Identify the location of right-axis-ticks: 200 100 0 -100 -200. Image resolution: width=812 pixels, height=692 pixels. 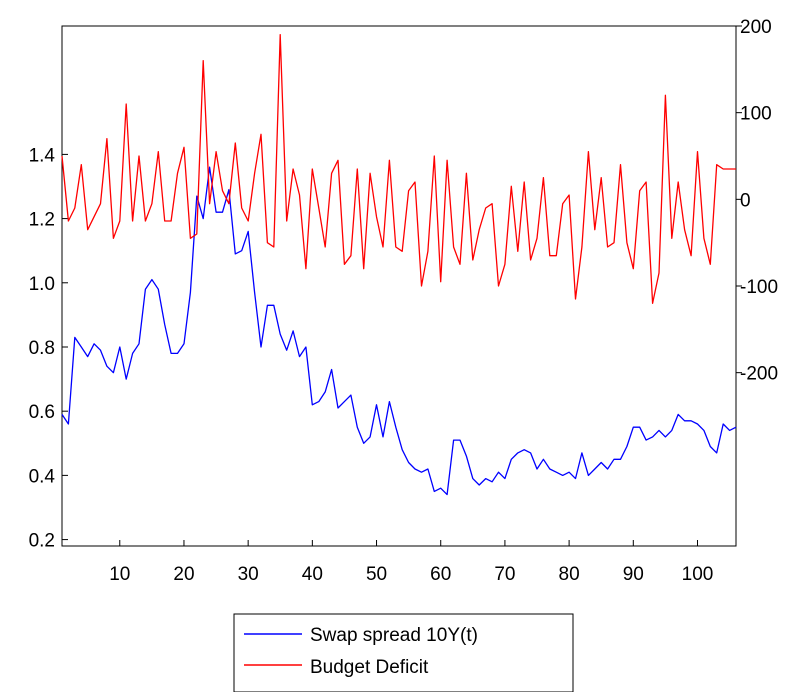
(757, 201).